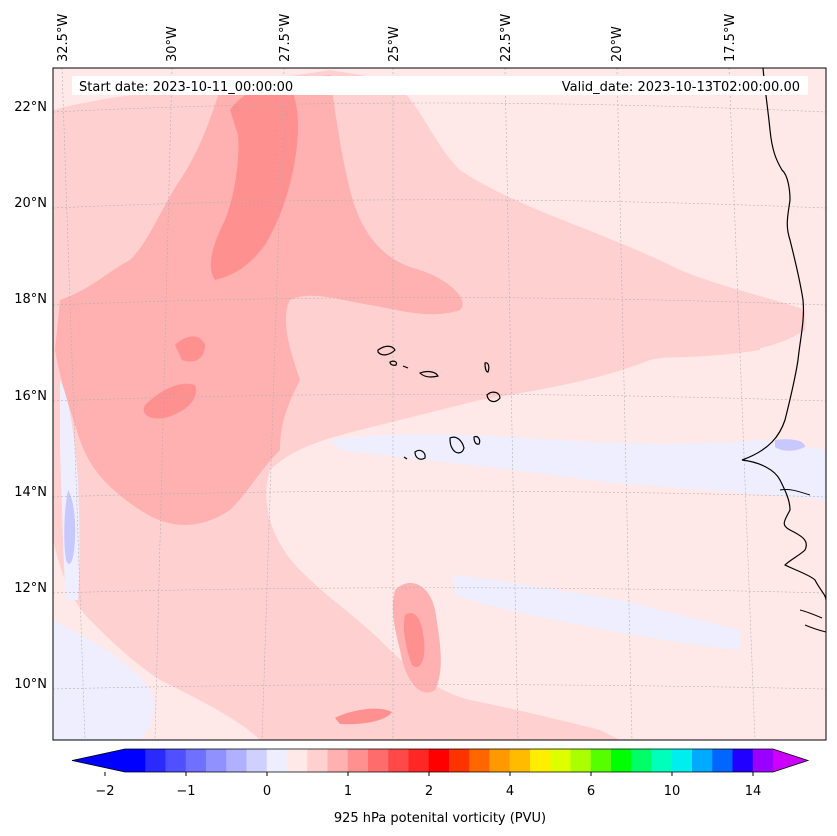 This screenshot has height=836, width=837. Describe the element at coordinates (596, 612) in the screenshot. I see `pv-region-light-blue-south` at that location.